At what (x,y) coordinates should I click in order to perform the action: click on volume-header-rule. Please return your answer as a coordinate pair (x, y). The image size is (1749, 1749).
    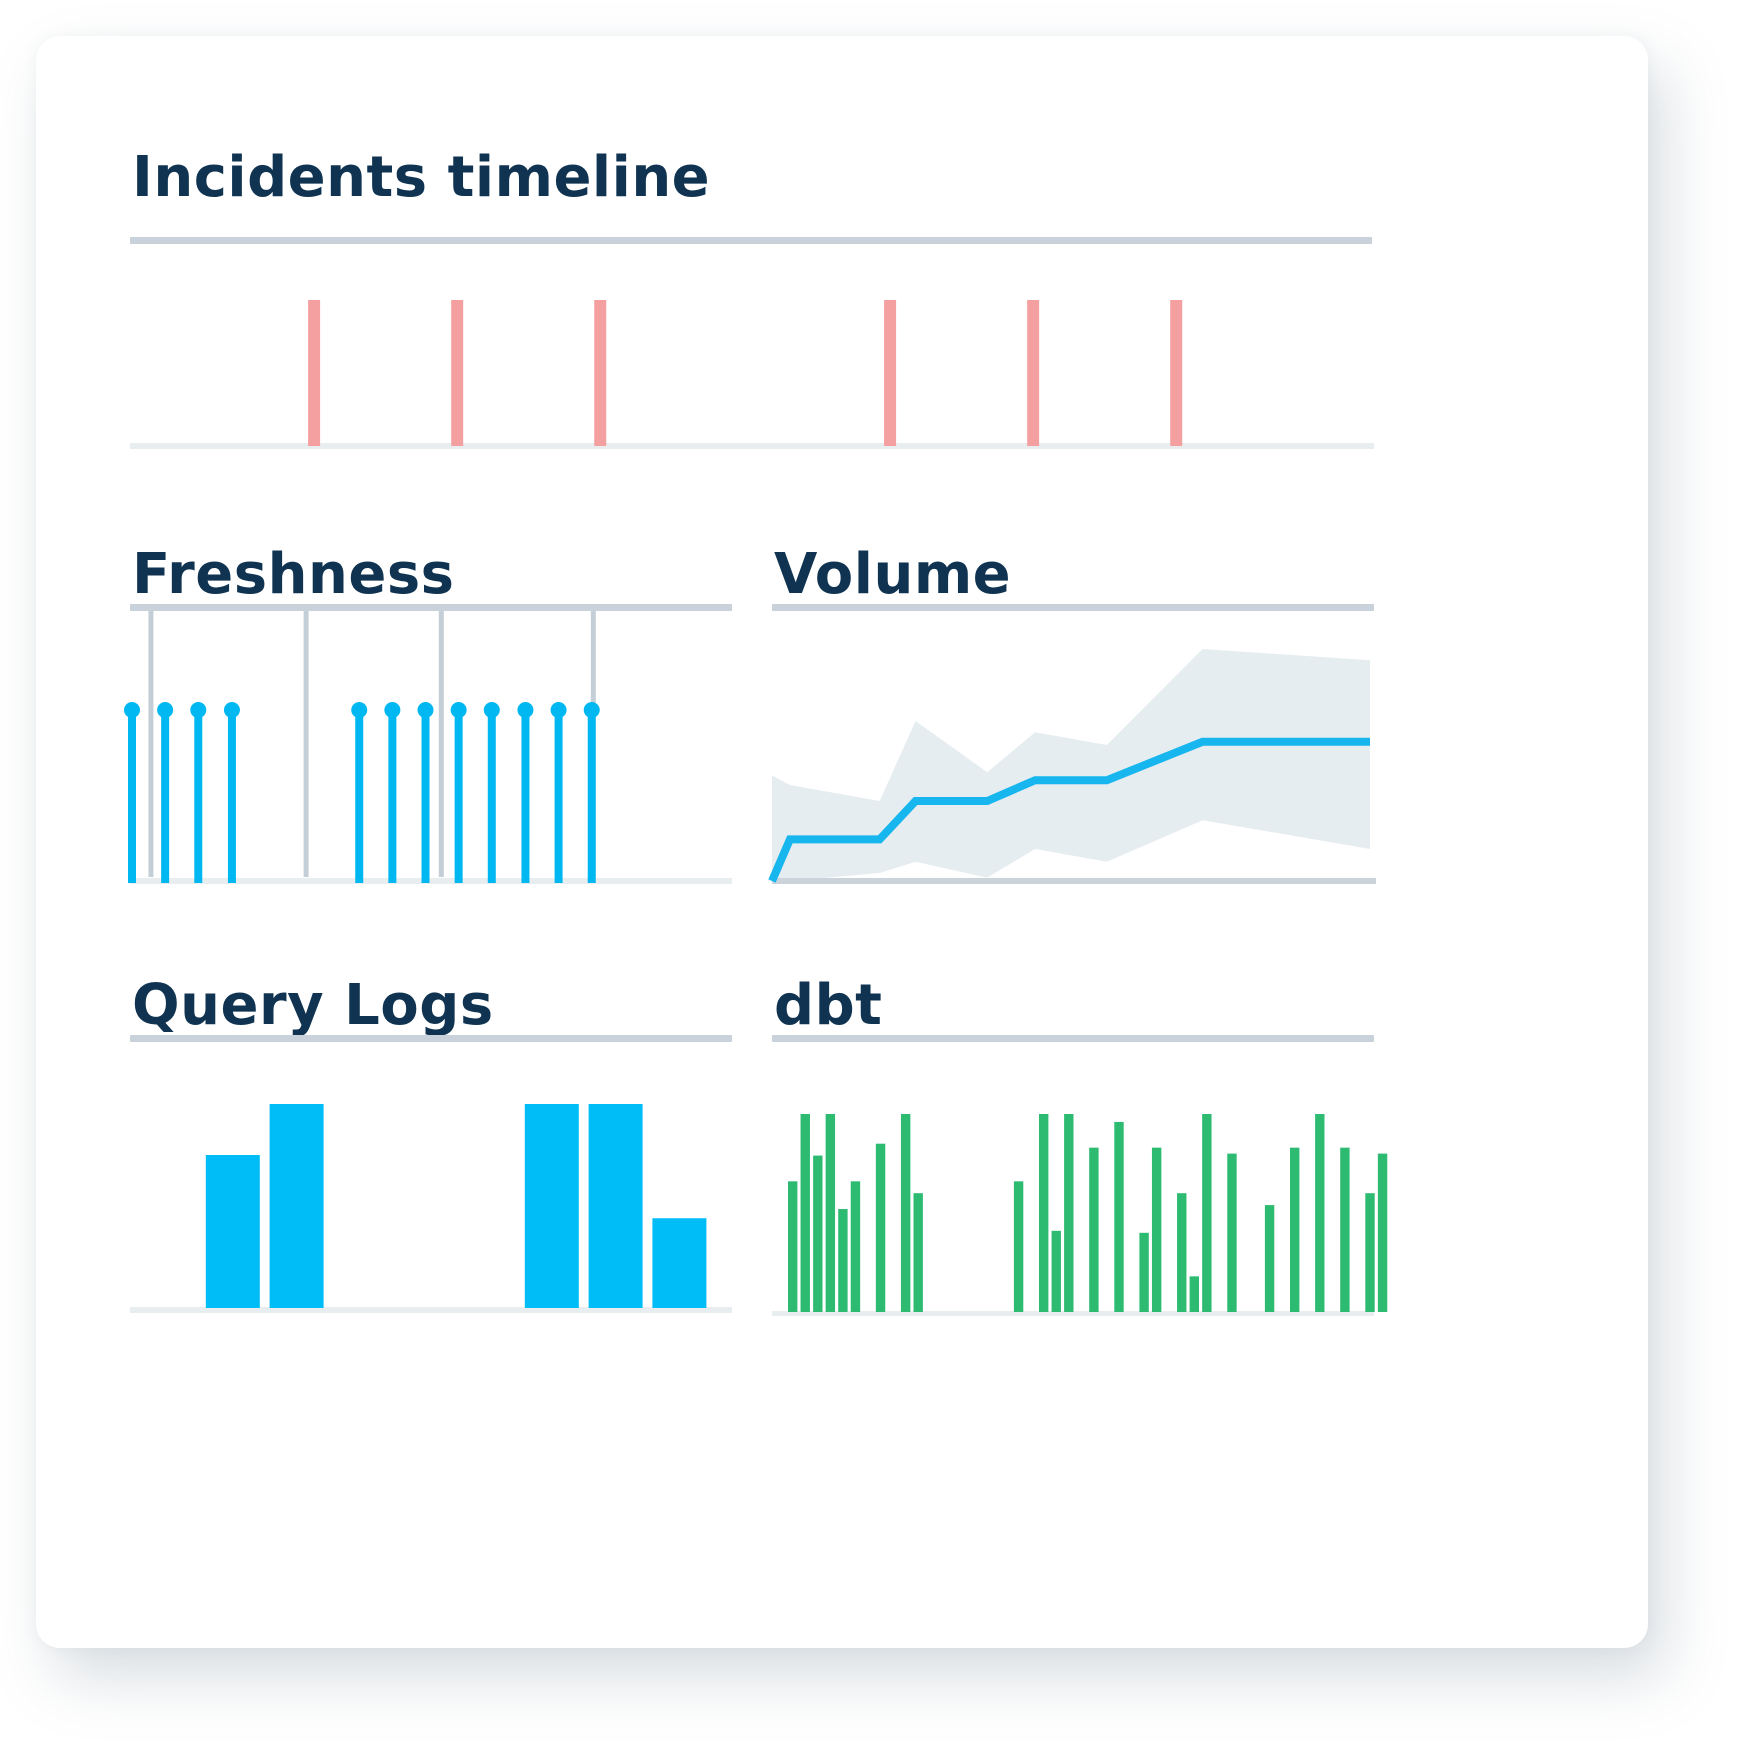
    Looking at the image, I should click on (1073, 607).